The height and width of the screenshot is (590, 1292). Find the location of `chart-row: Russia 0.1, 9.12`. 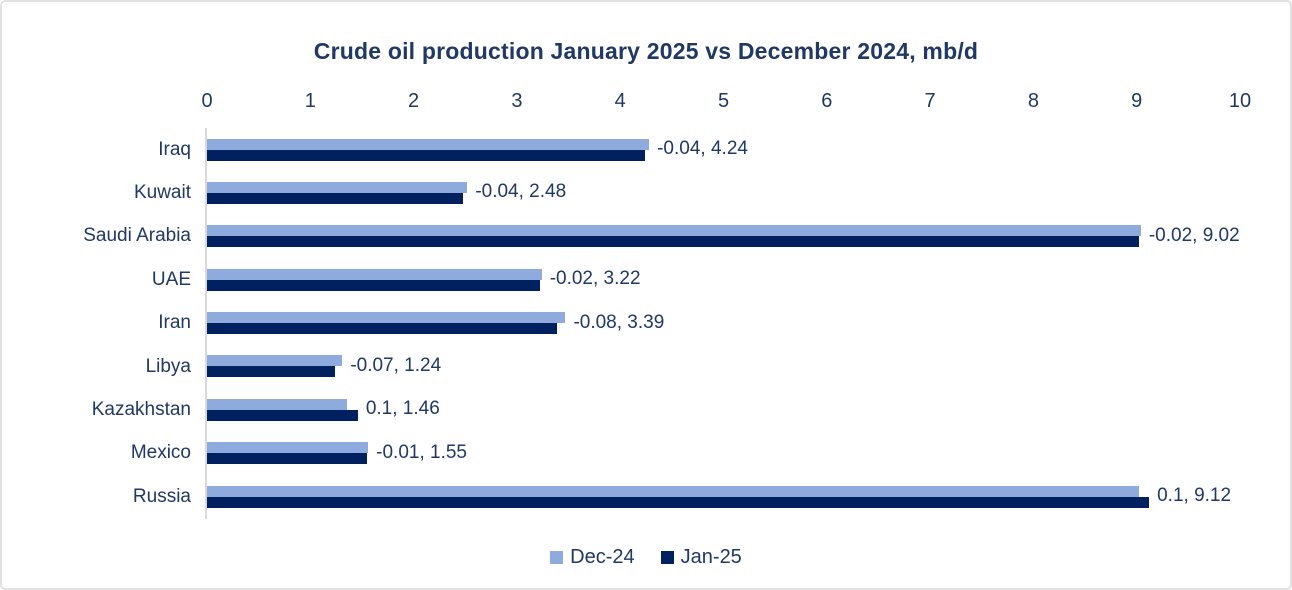

chart-row: Russia 0.1, 9.12 is located at coordinates (686, 496).